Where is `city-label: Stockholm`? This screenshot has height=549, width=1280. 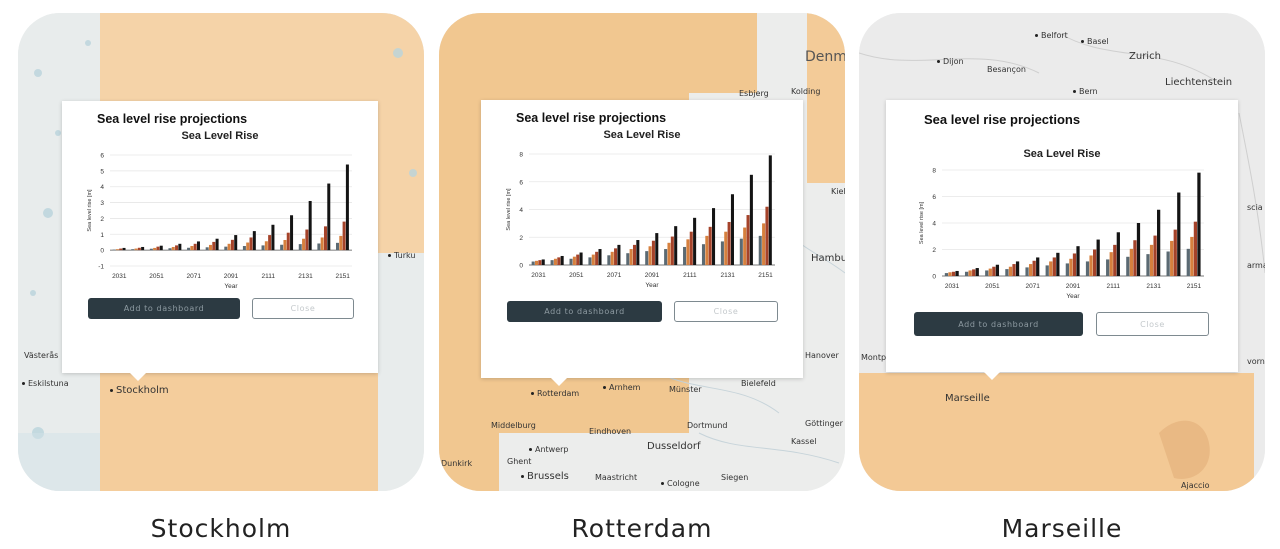 city-label: Stockholm is located at coordinates (221, 528).